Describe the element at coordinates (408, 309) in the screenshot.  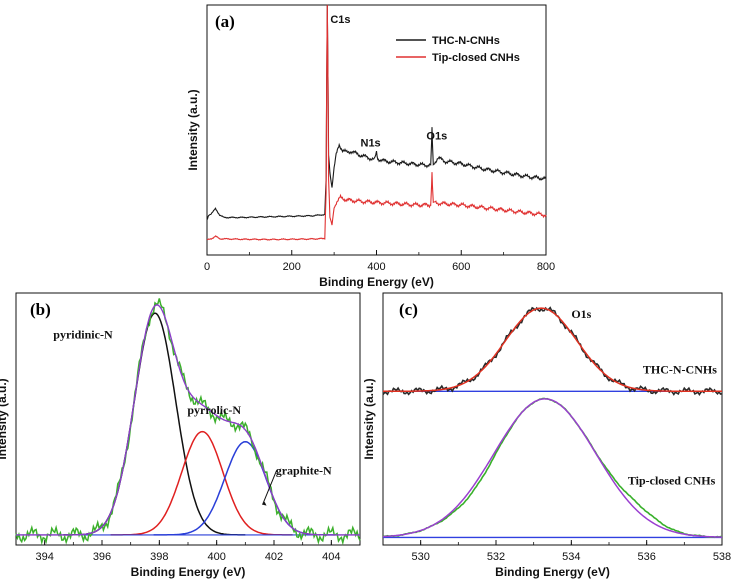
I see `panel-label: (c)` at that location.